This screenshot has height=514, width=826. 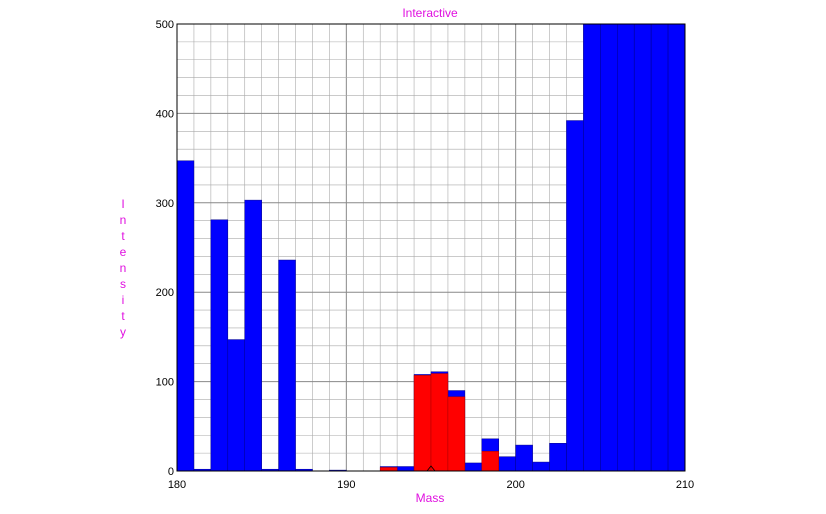 What do you see at coordinates (165, 114) in the screenshot?
I see `y-tick-label: 400` at bounding box center [165, 114].